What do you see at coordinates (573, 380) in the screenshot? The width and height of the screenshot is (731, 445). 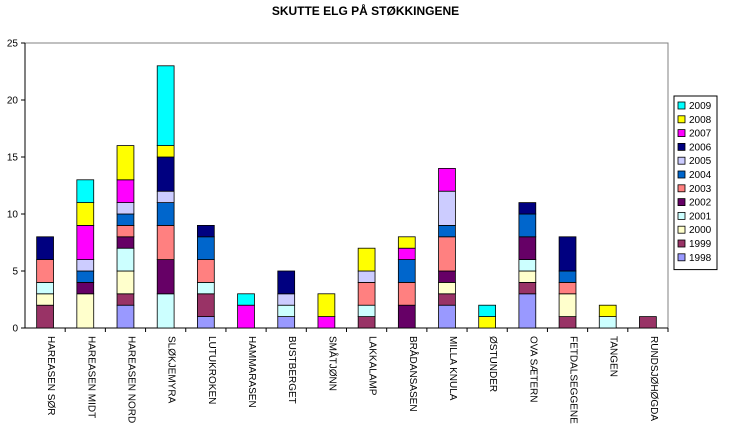 I see `category-label: FETDALSEGGENE` at bounding box center [573, 380].